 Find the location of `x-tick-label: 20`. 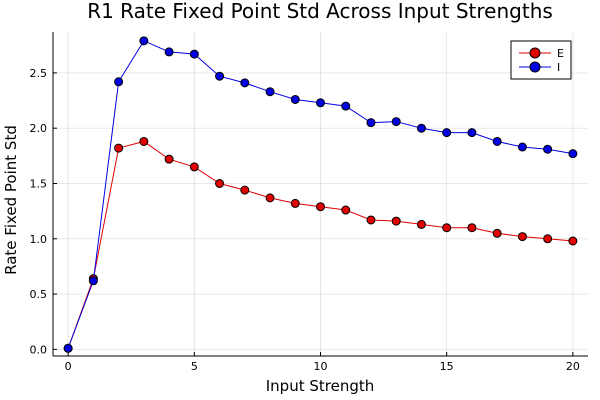

x-tick-label: 20 is located at coordinates (573, 366).